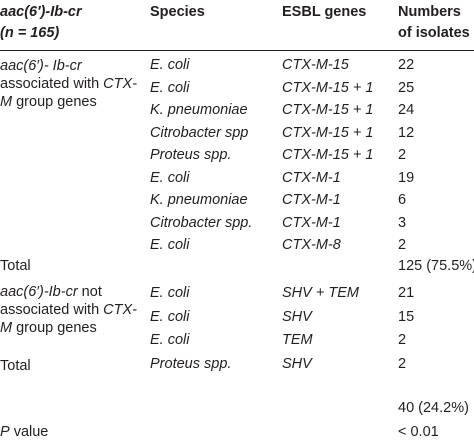 This screenshot has width=474, height=443. I want to click on esbl-gene-cell: TEM, so click(297, 340).